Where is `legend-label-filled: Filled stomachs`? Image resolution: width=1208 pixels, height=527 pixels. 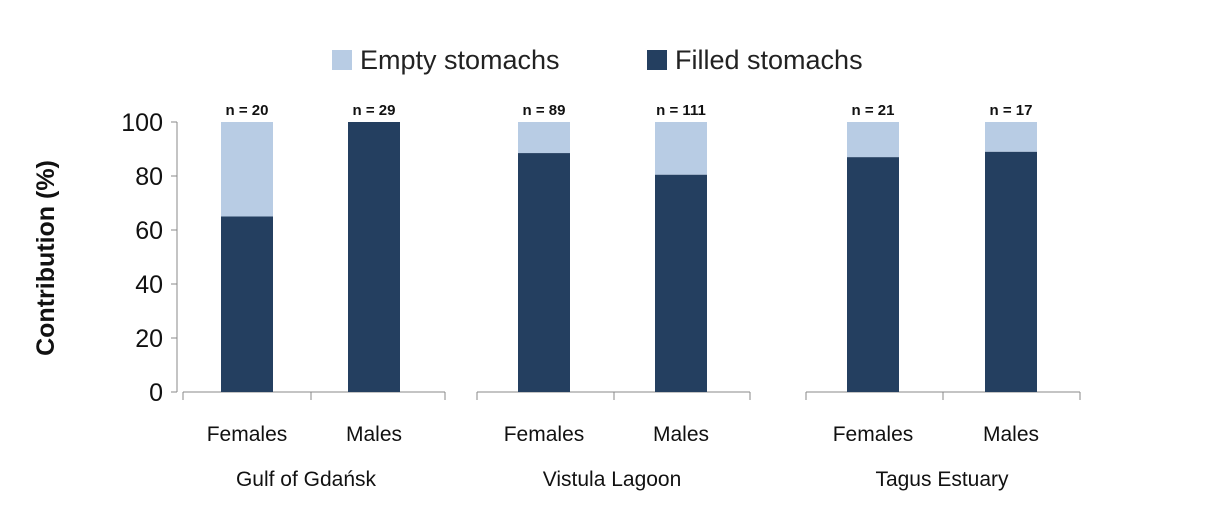
legend-label-filled: Filled stomachs is located at coordinates (769, 60).